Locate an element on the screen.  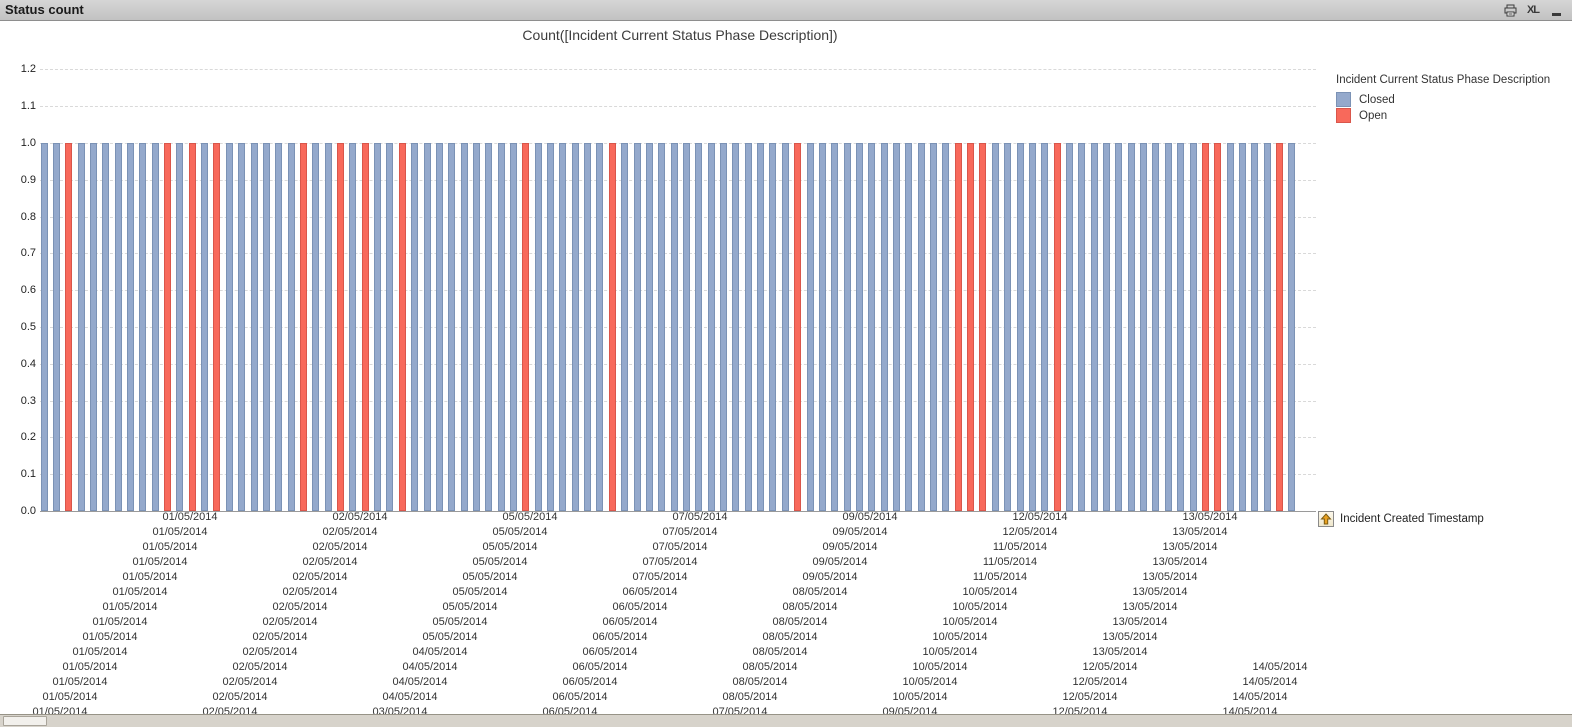
export-excel-icon: XL is located at coordinates (1533, 10).